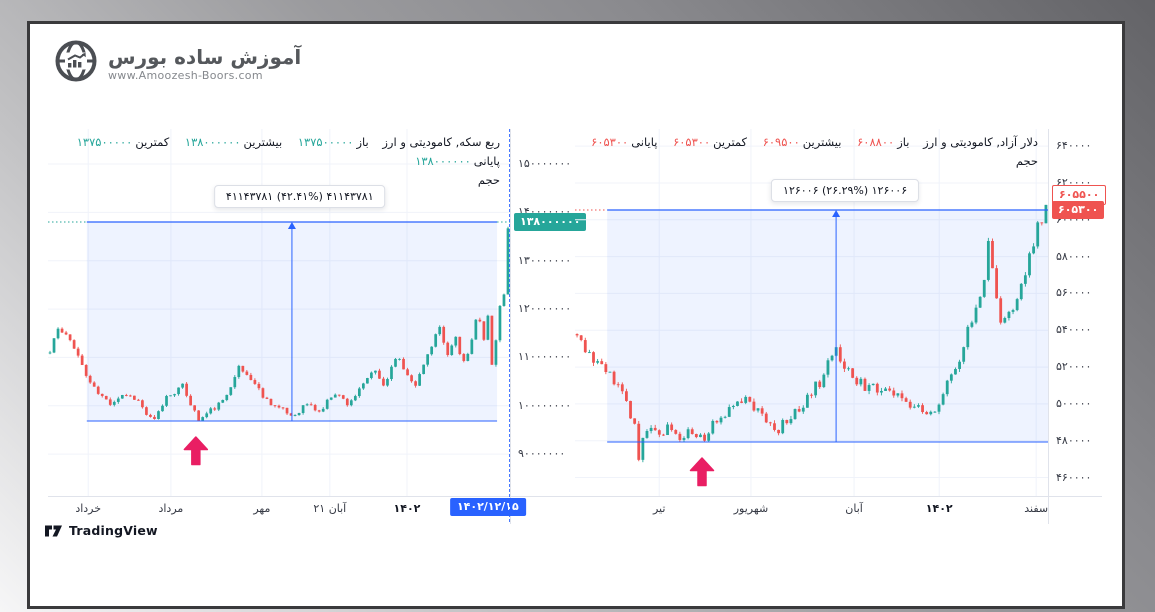  What do you see at coordinates (299, 196) in the screenshot?
I see `measure-range-label: ۴۱۱۴۳۷۸۱ (۴۲.۴۱%) ۴۱۱۴۳۷۸۱` at bounding box center [299, 196].